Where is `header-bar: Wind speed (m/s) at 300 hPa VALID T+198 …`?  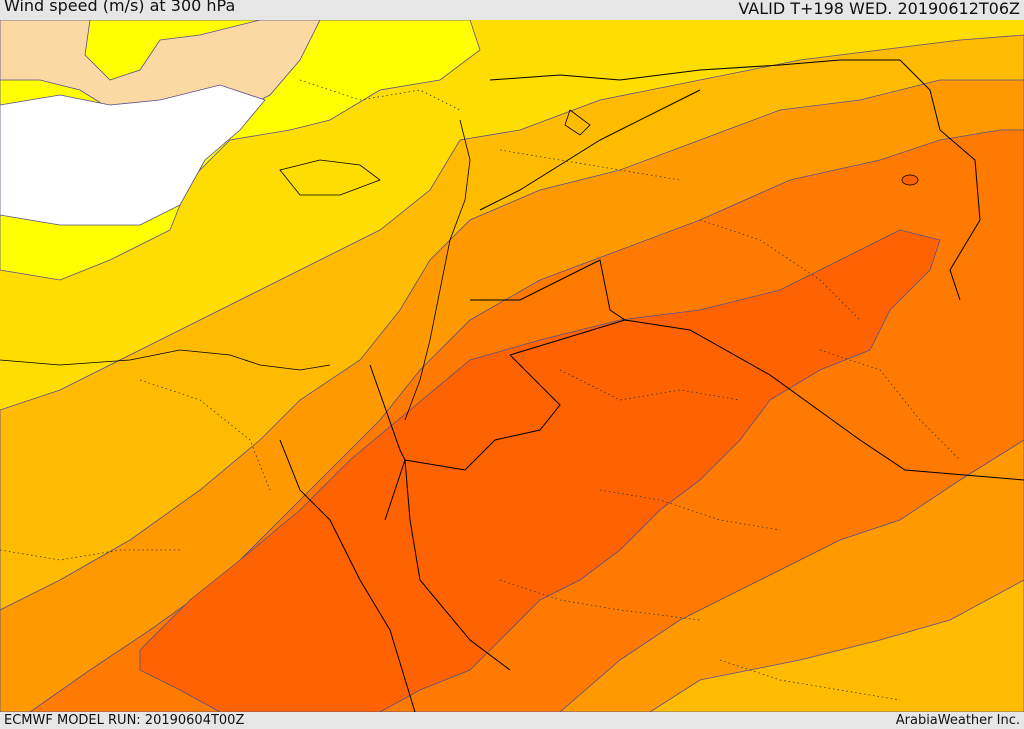
header-bar: Wind speed (m/s) at 300 hPa VALID T+198 … is located at coordinates (512, 10).